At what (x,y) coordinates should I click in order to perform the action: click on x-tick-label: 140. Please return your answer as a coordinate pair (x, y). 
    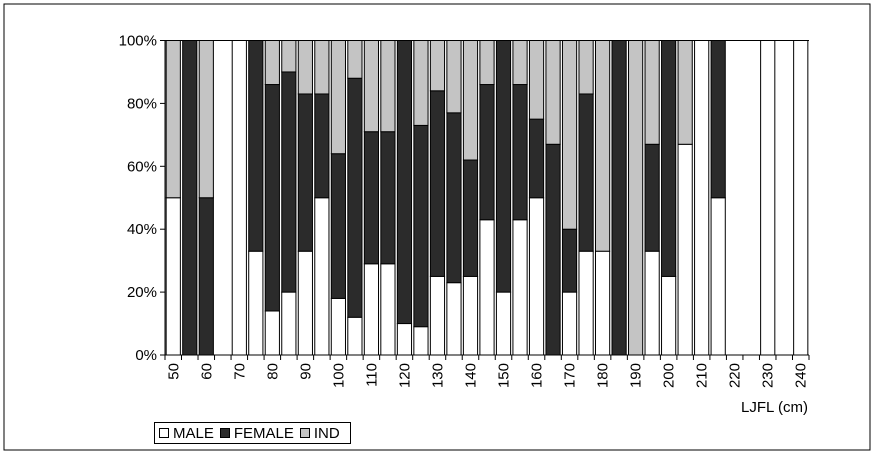
    Looking at the image, I should click on (470, 375).